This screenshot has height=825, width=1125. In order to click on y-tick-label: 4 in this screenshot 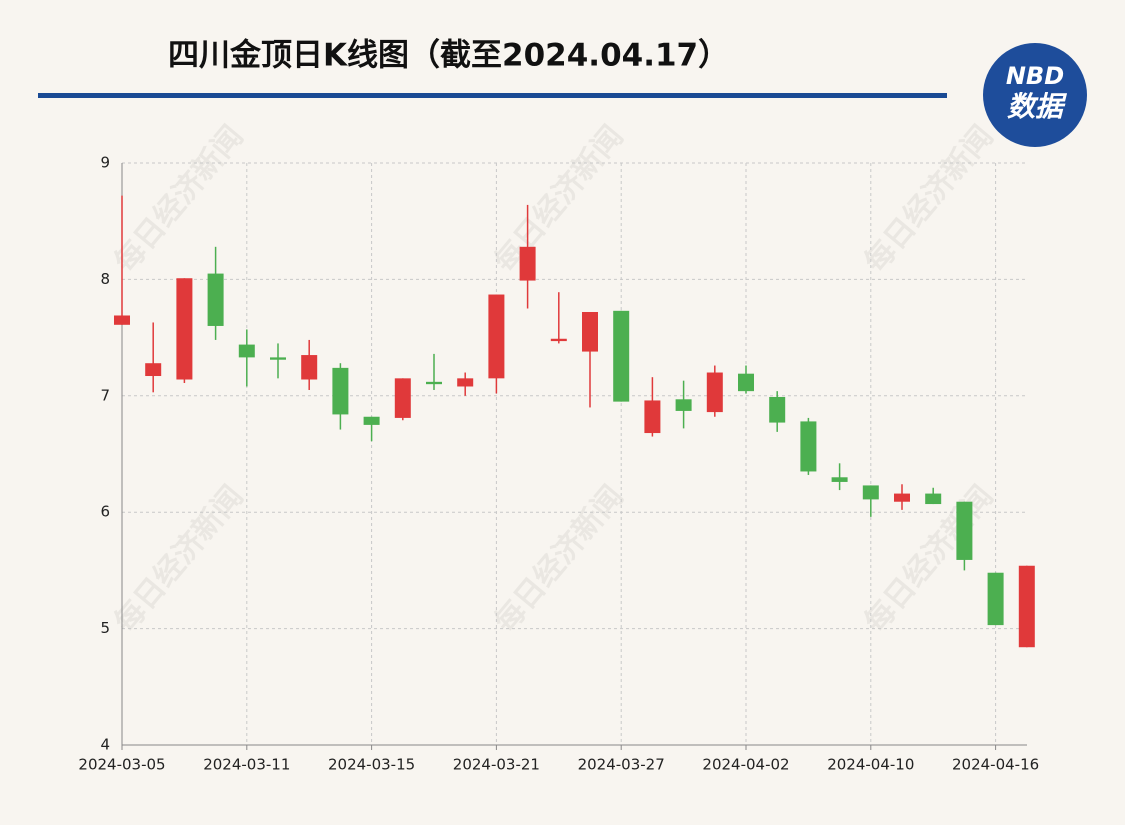, I will do `click(105, 745)`.